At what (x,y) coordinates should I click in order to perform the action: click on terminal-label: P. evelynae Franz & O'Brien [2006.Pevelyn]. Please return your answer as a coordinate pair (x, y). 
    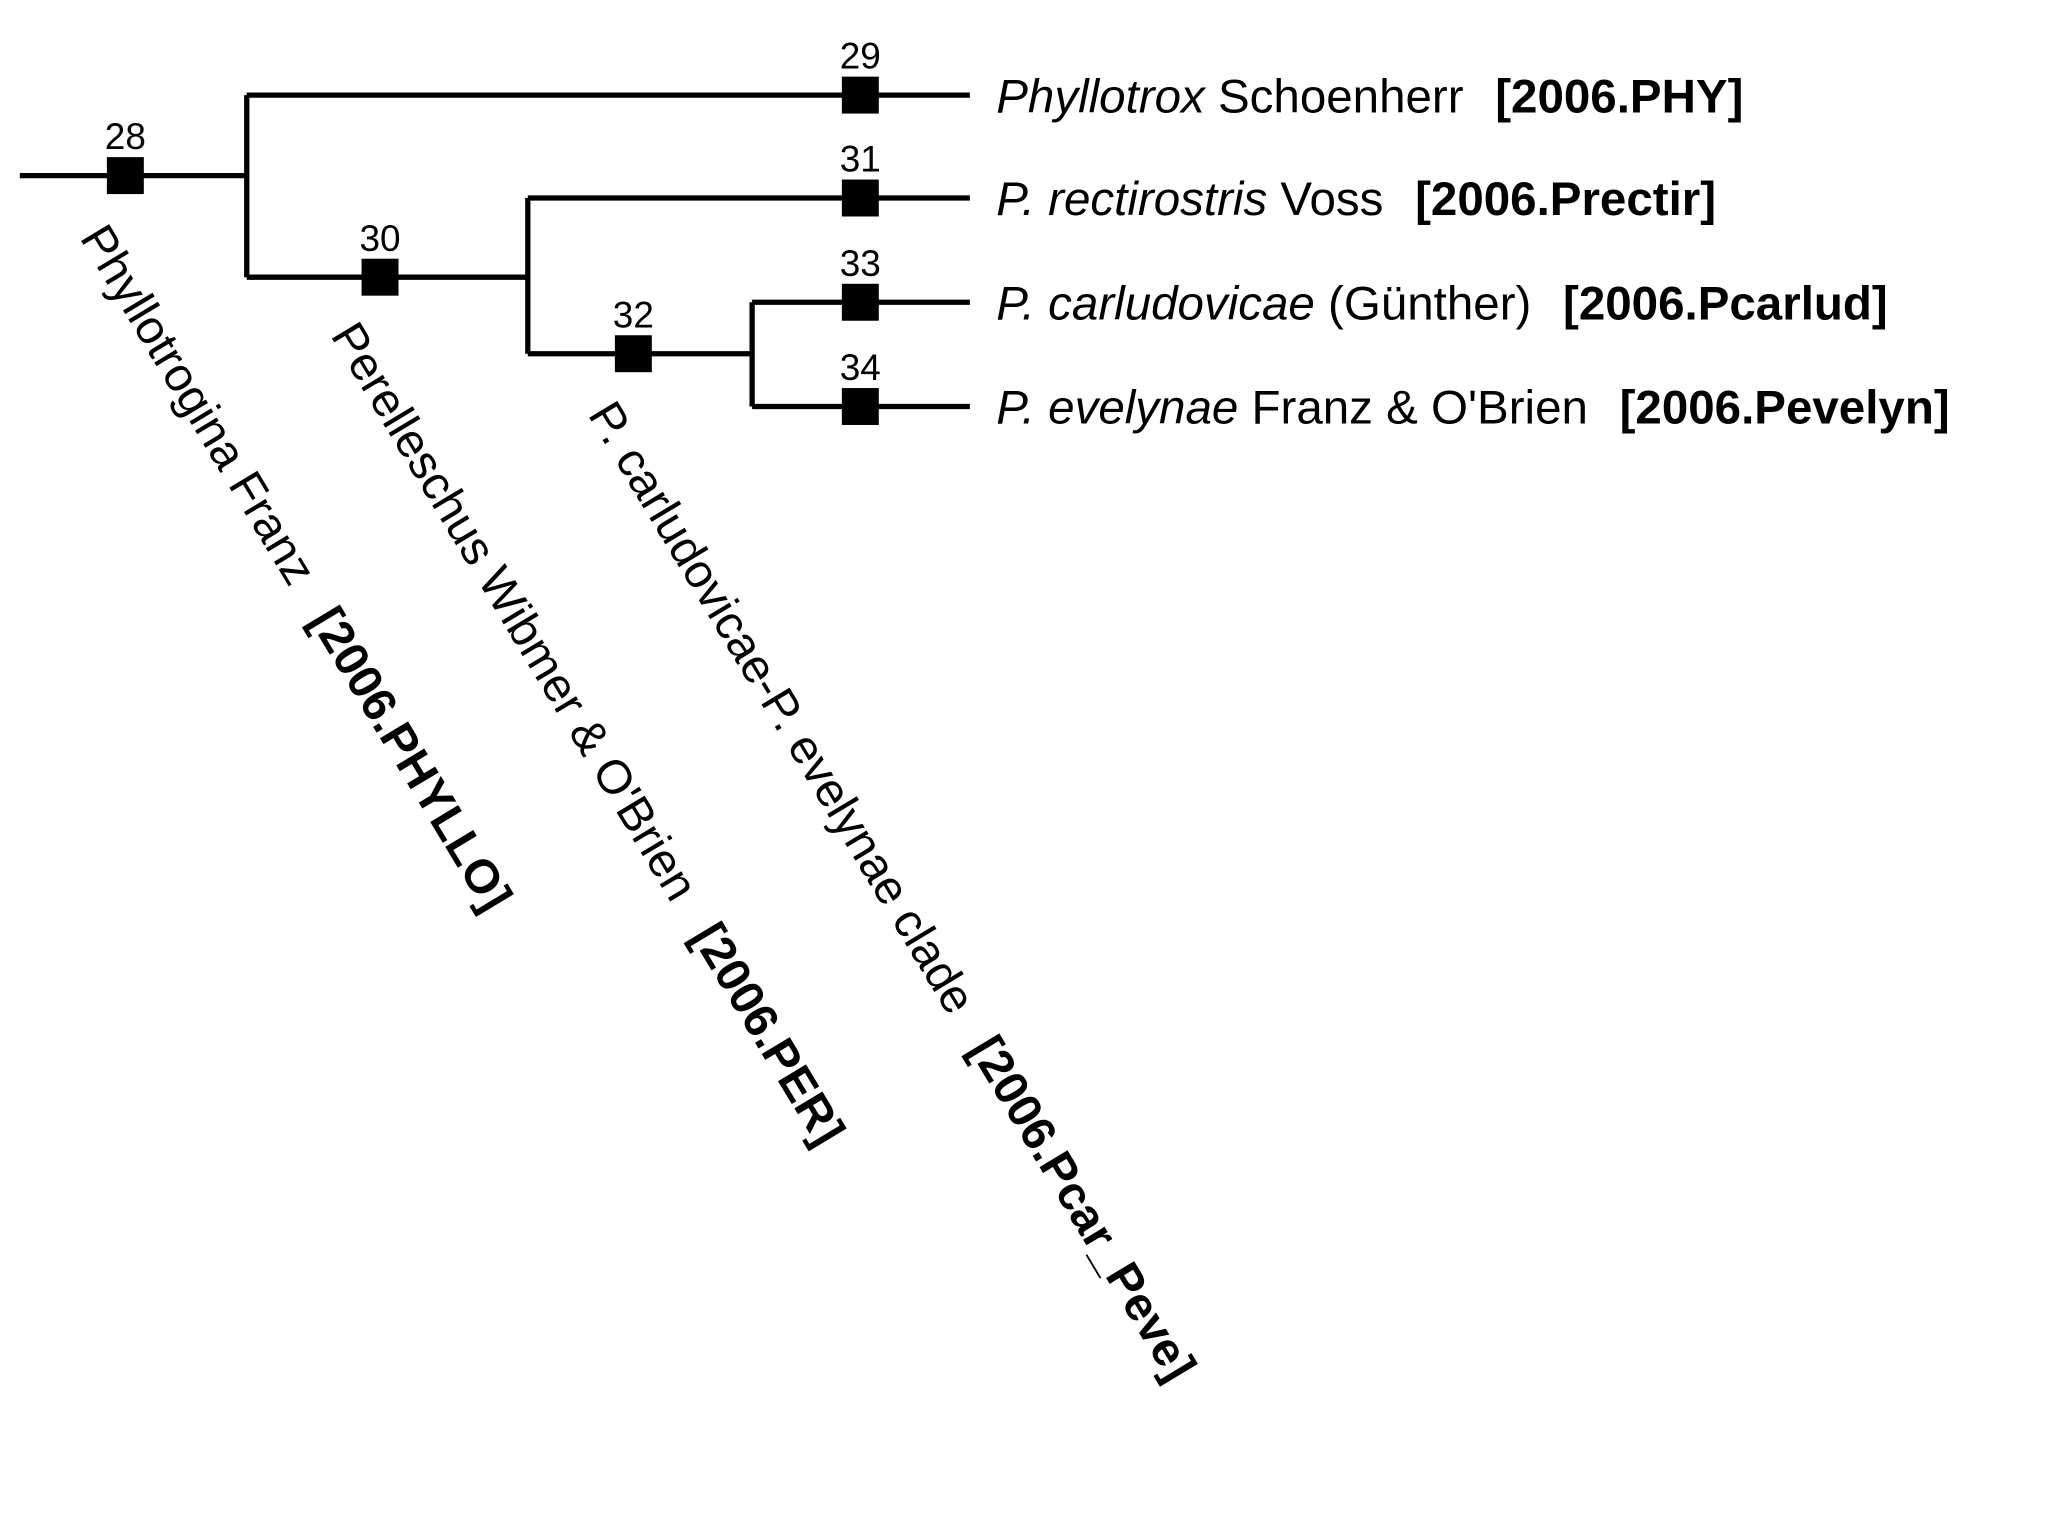
    Looking at the image, I should click on (1472, 408).